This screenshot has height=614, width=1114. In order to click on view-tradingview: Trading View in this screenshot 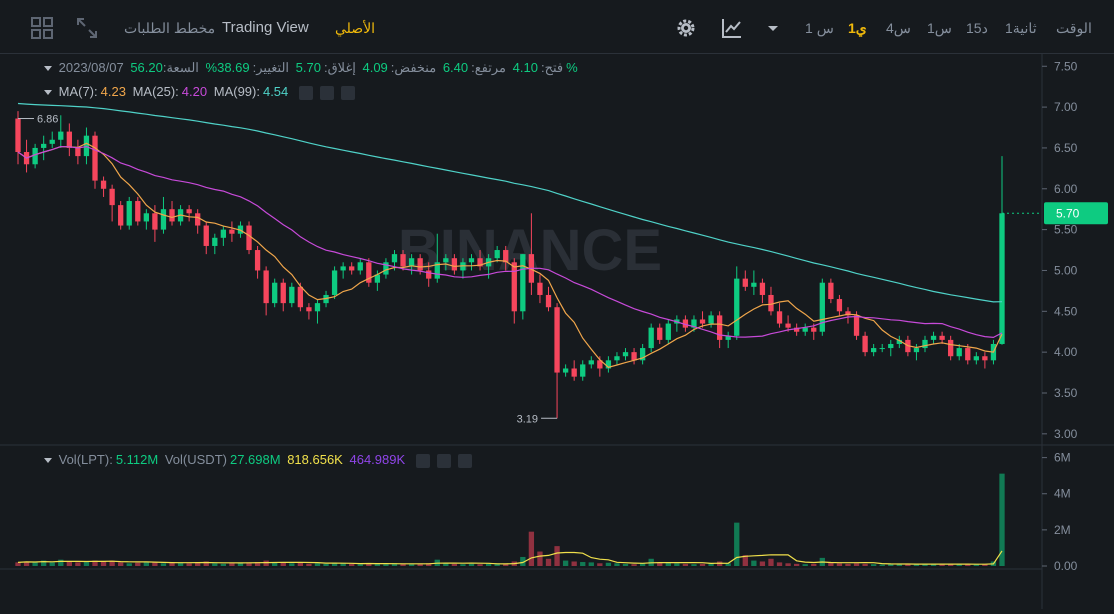, I will do `click(265, 27)`.